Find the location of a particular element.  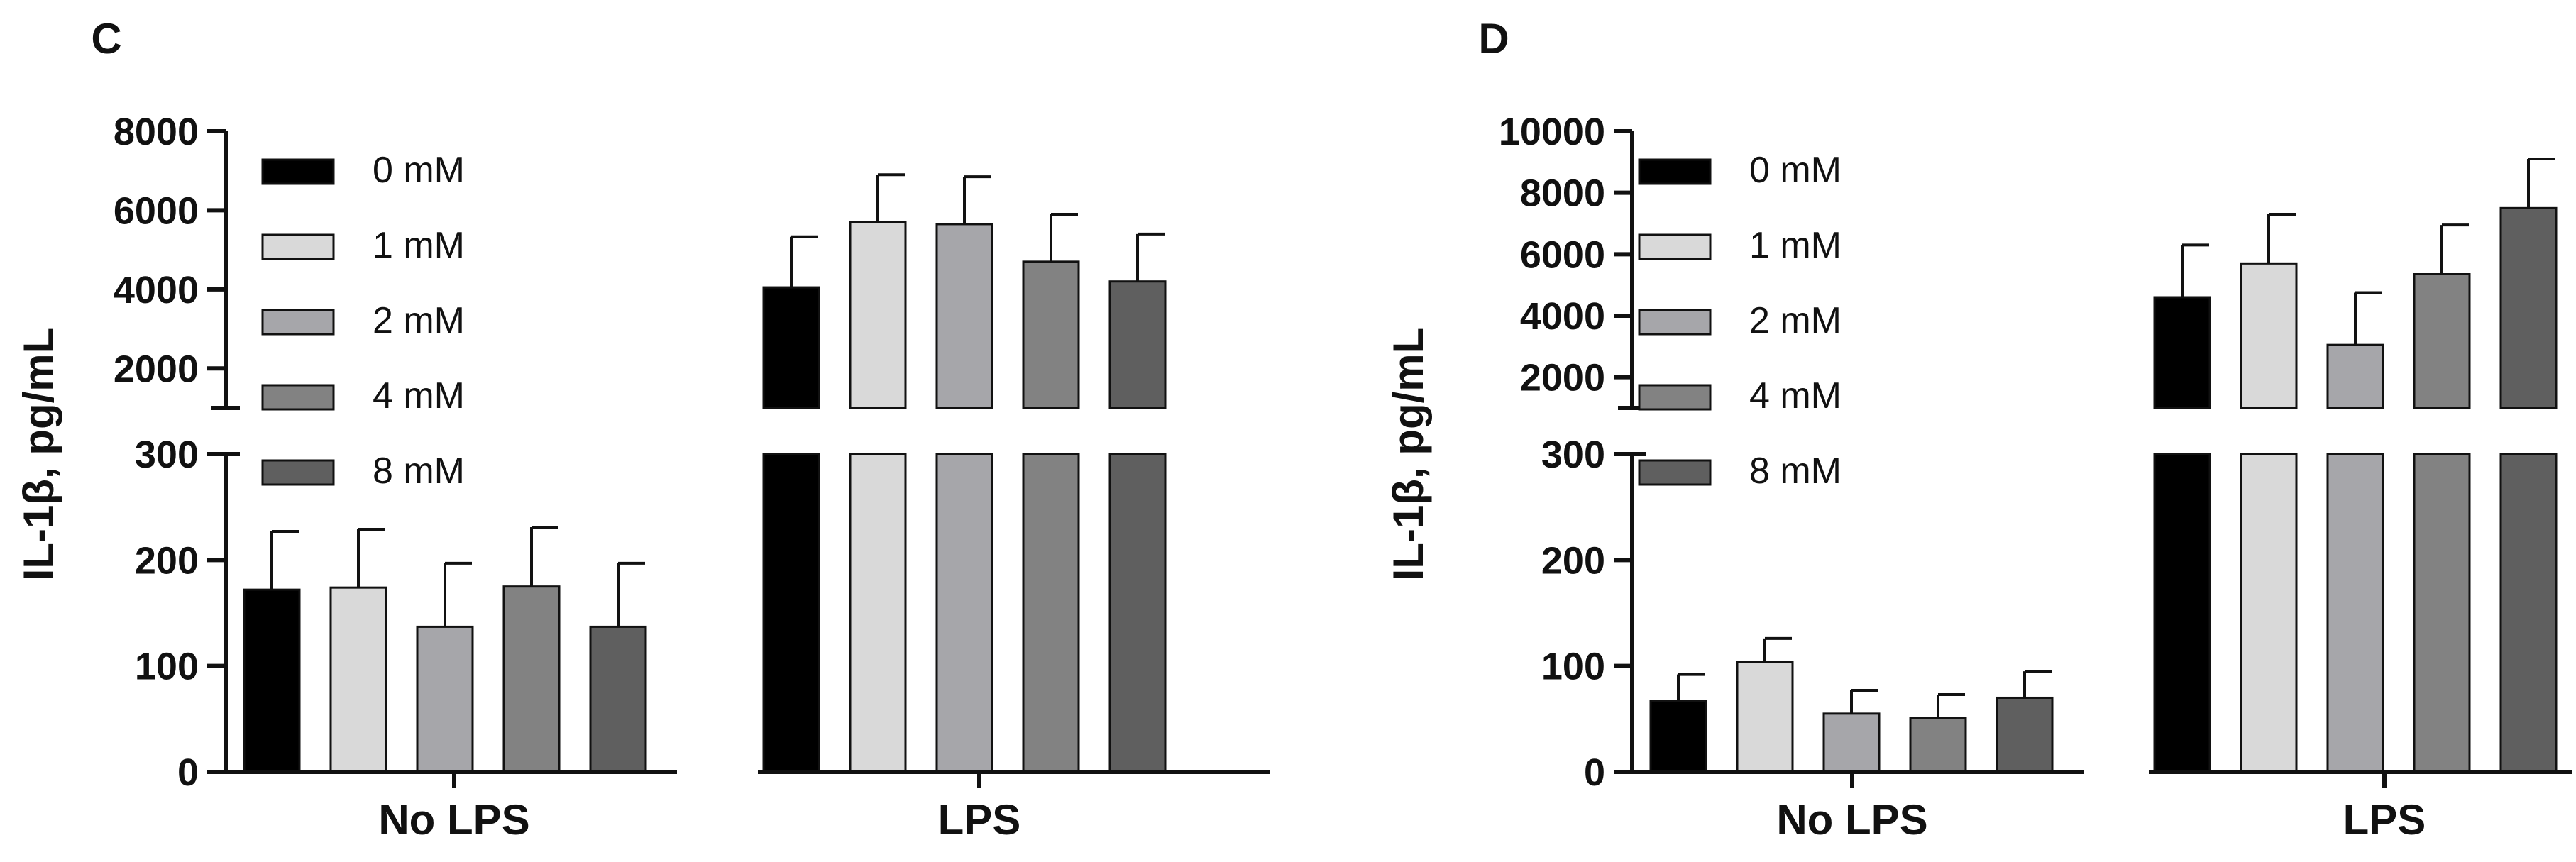

y-tick-label: 10000 is located at coordinates (1552, 132).